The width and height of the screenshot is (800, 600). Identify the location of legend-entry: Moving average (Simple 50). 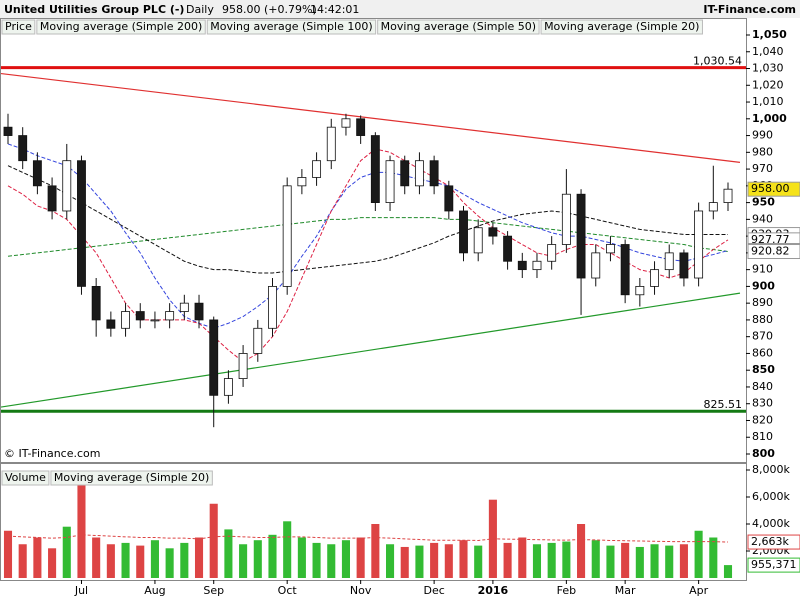
(458, 26).